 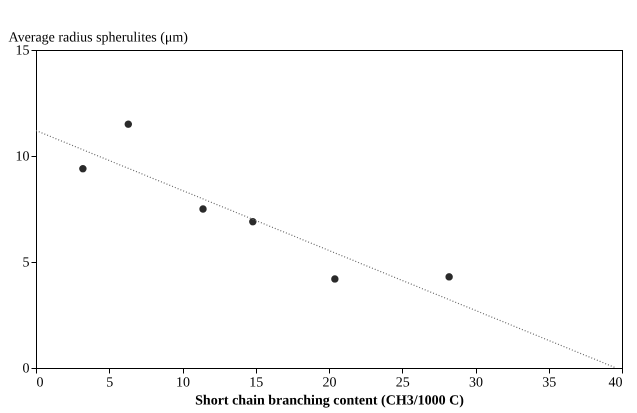 I want to click on x-axis-title: Short chain branching content (CH3/1000 C), so click(x=329, y=401).